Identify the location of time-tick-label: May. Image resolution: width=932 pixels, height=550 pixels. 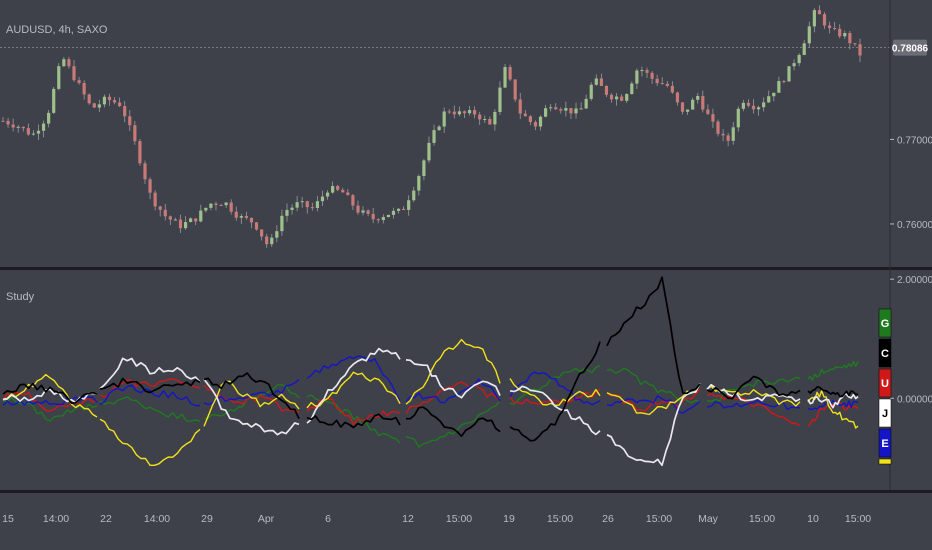
(708, 519).